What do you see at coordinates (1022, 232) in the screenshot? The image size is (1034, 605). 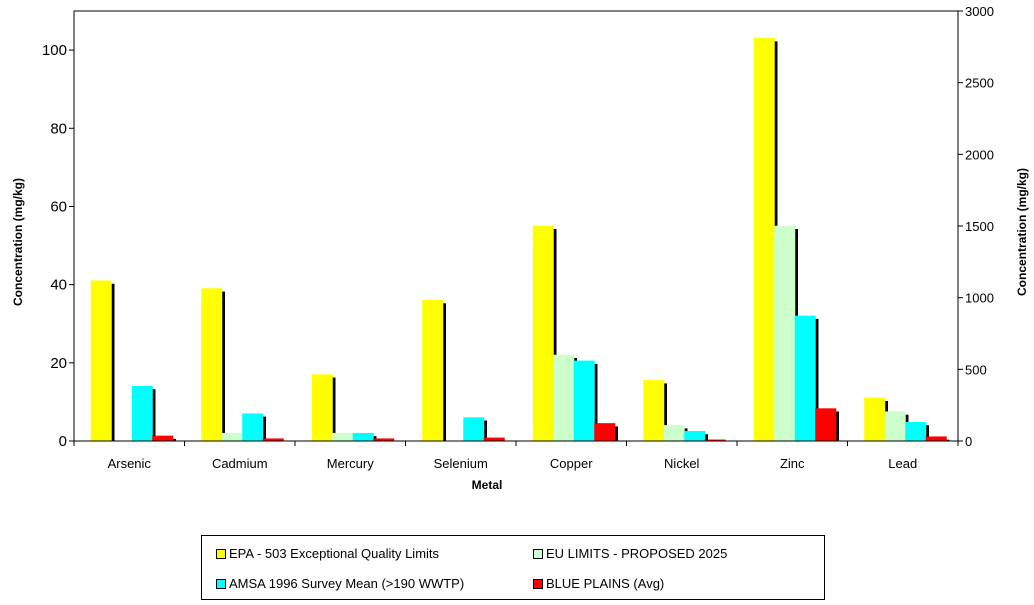 I see `y-axis-title-right: Concentration (mg/kg)` at bounding box center [1022, 232].